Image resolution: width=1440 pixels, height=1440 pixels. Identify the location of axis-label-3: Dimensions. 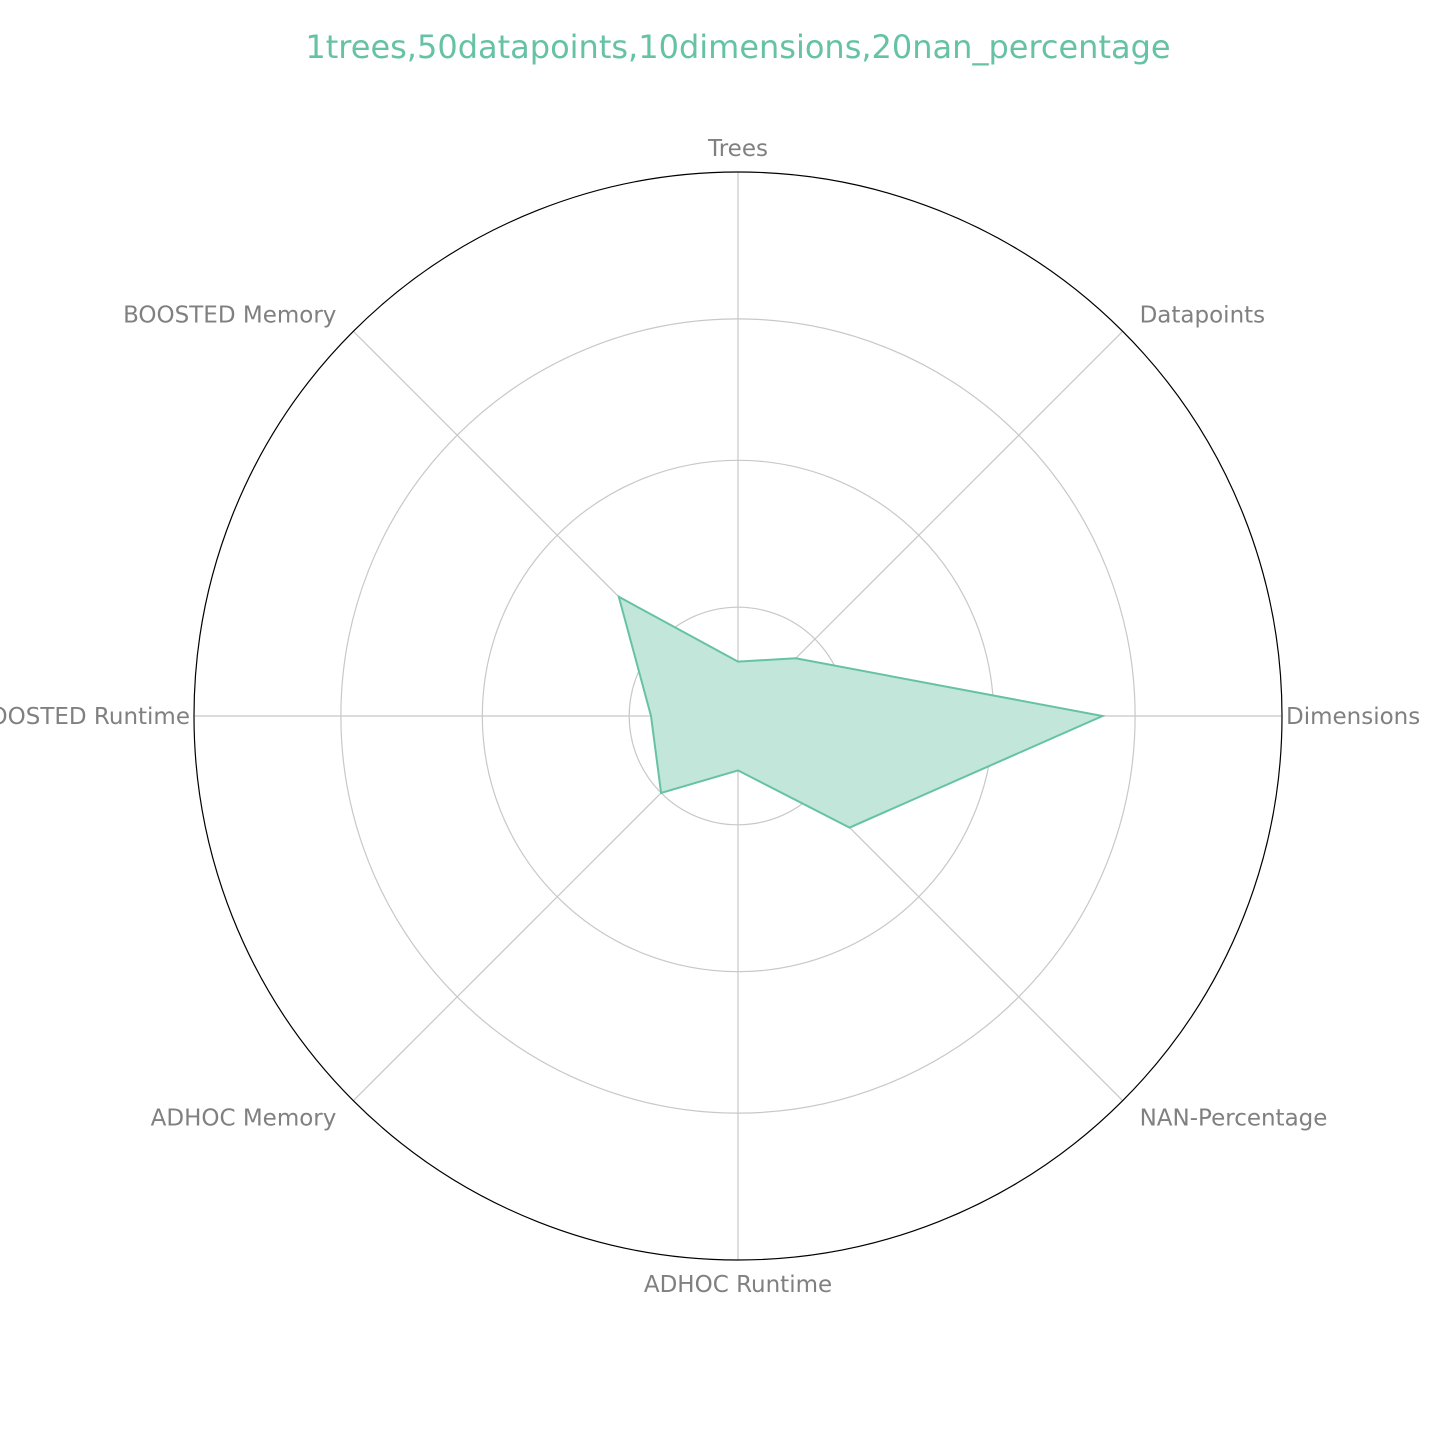
(1353, 717).